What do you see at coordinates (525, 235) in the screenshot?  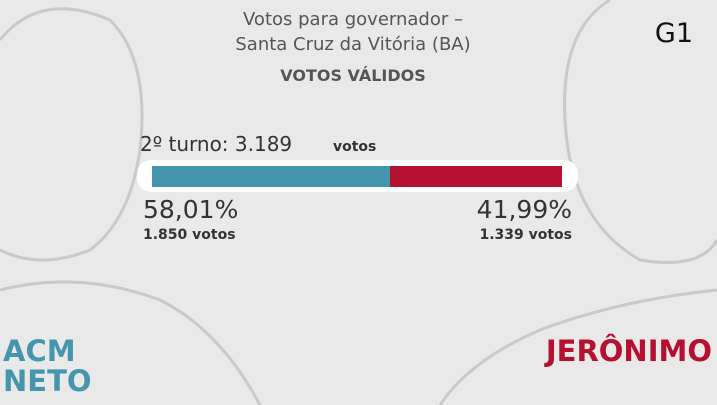 I see `votes-label: 1.339 votos` at bounding box center [525, 235].